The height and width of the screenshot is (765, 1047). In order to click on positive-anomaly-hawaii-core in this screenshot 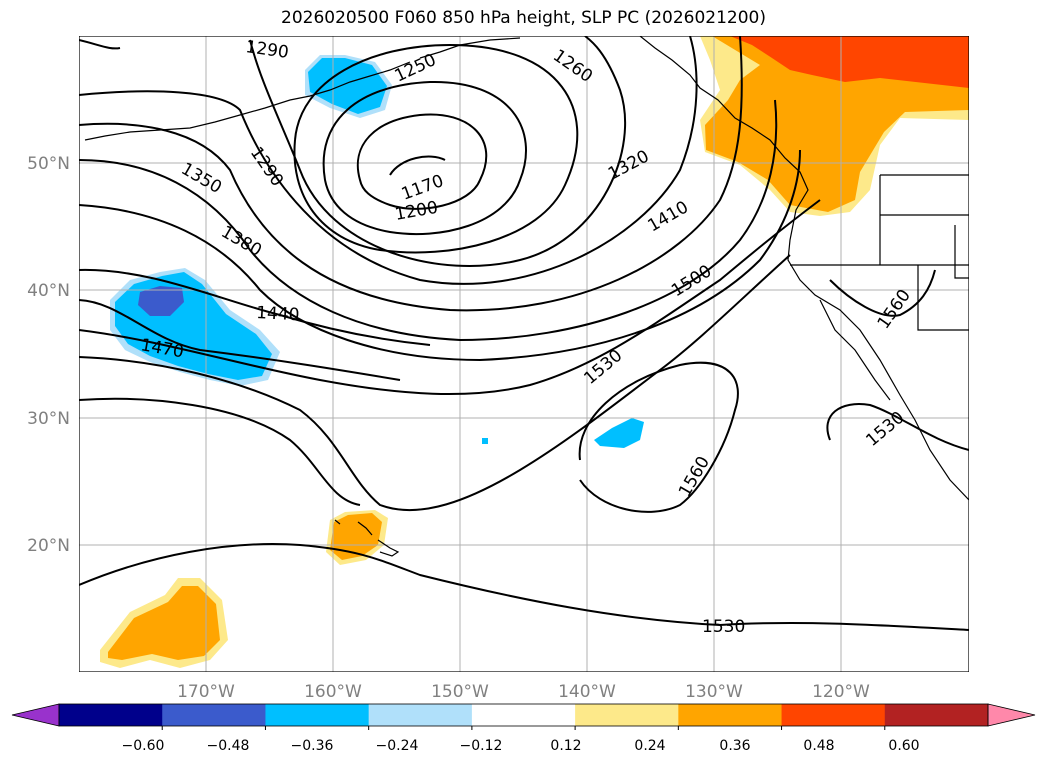, I will do `click(356, 536)`.